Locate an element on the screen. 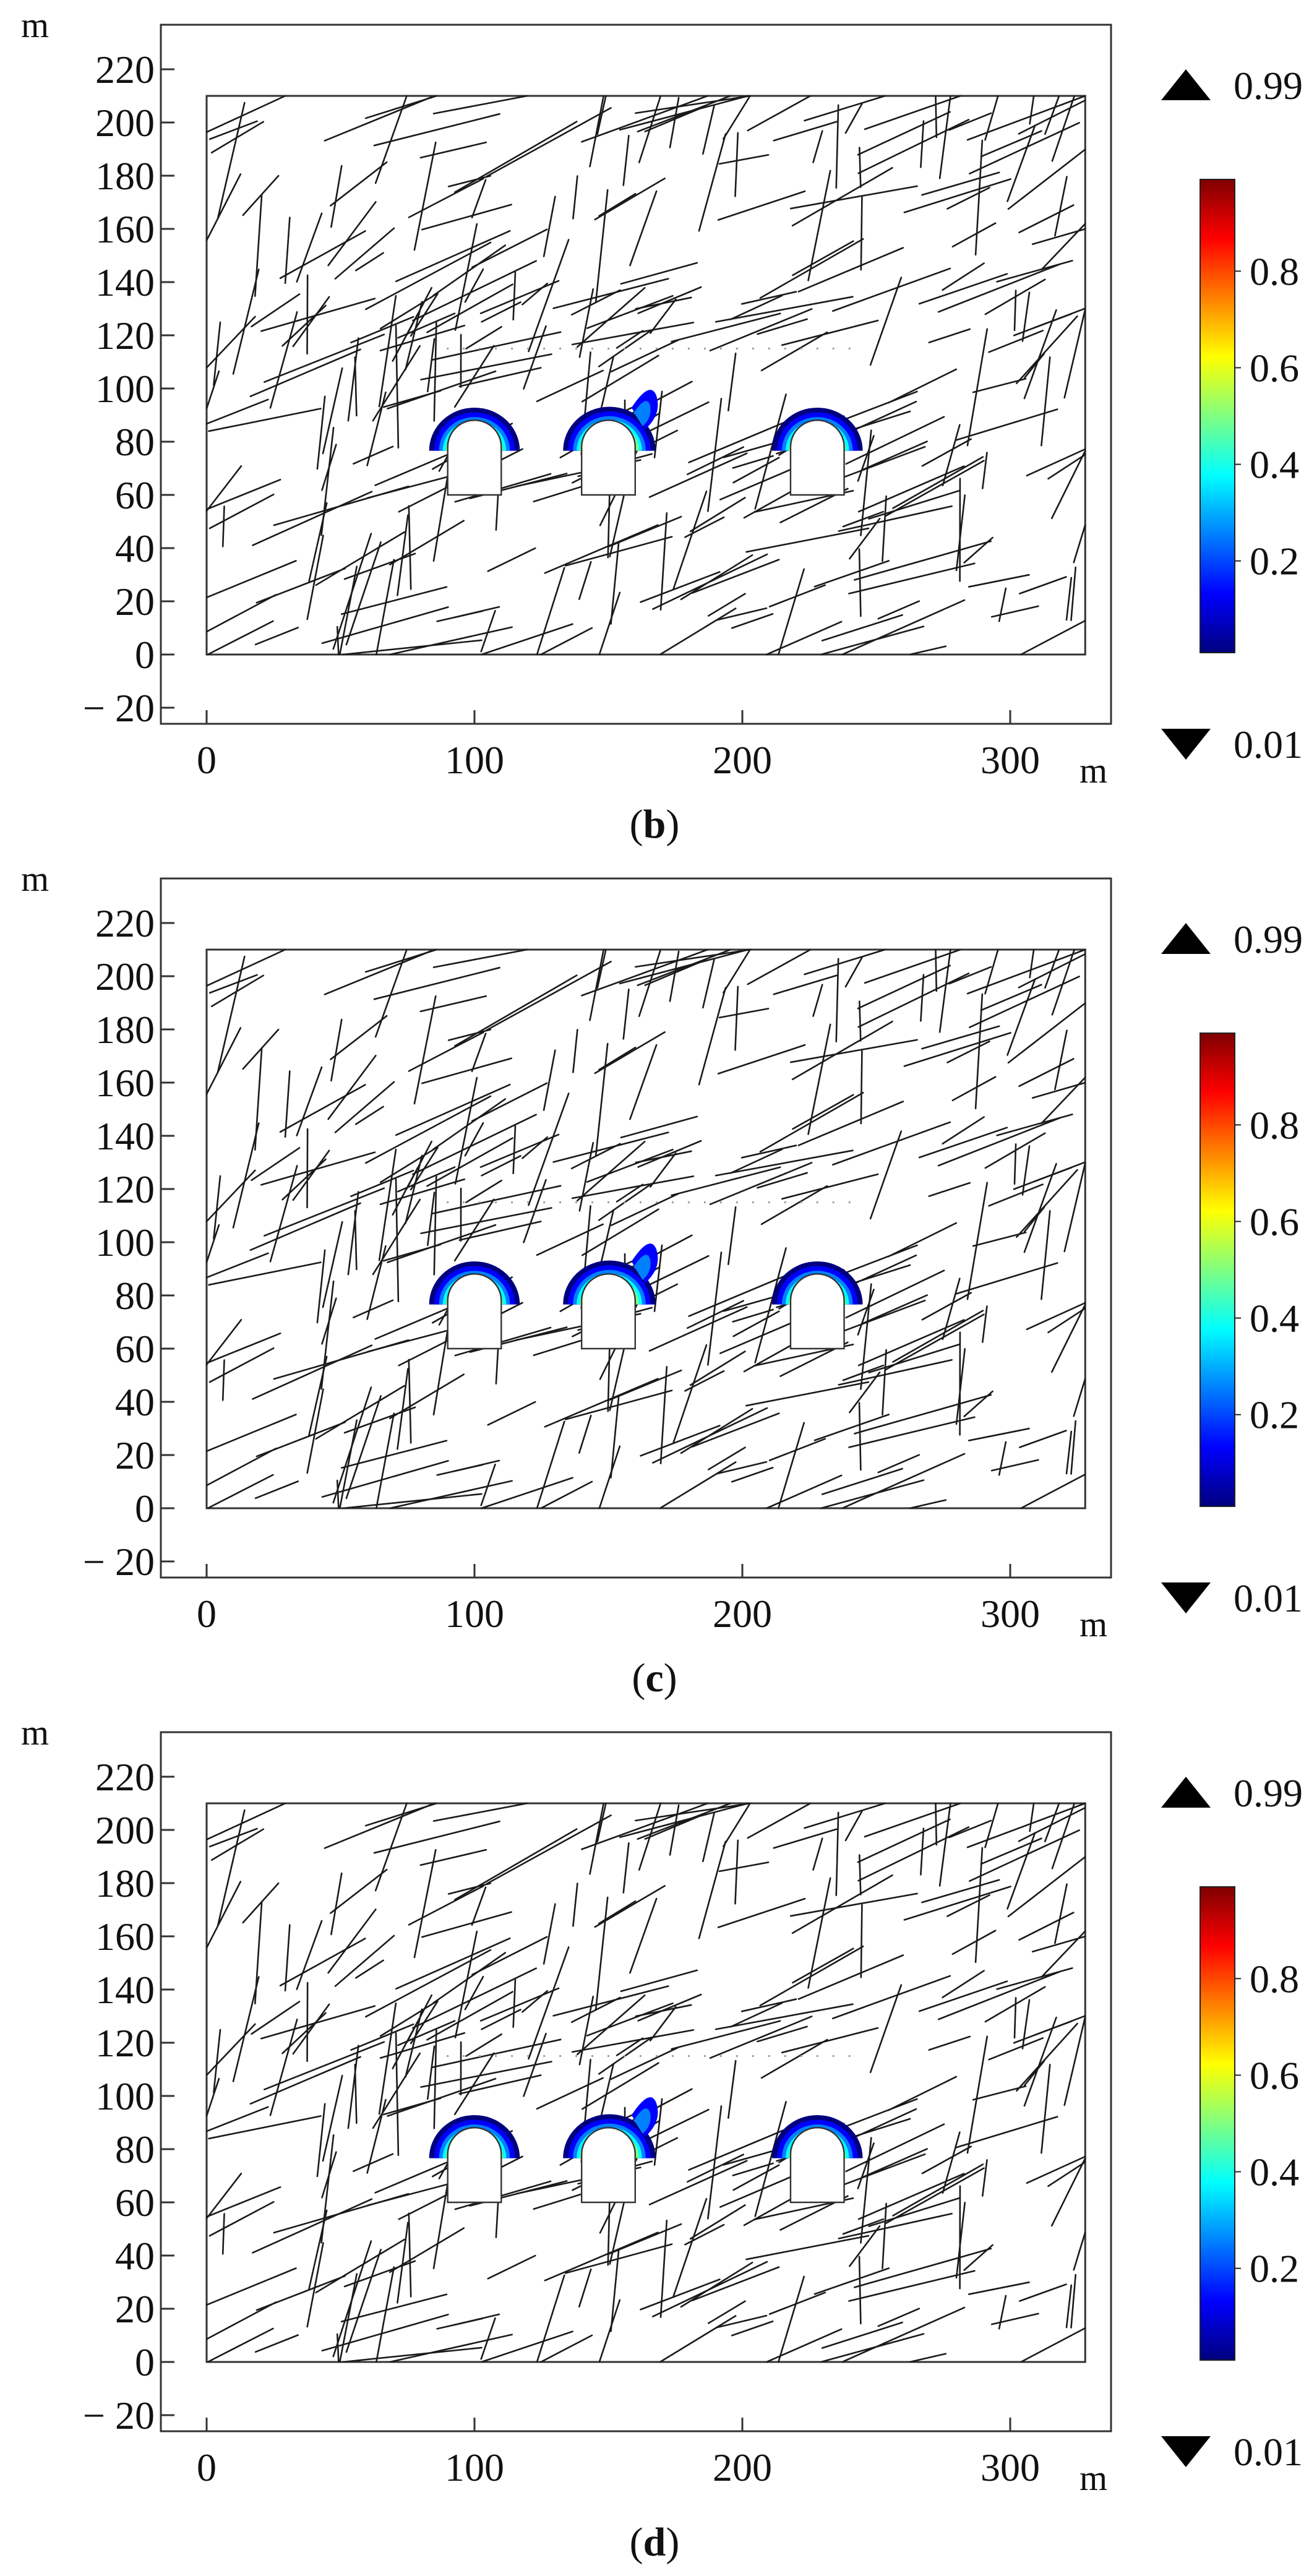 This screenshot has height=2576, width=1309. fracture-network is located at coordinates (645, 2082).